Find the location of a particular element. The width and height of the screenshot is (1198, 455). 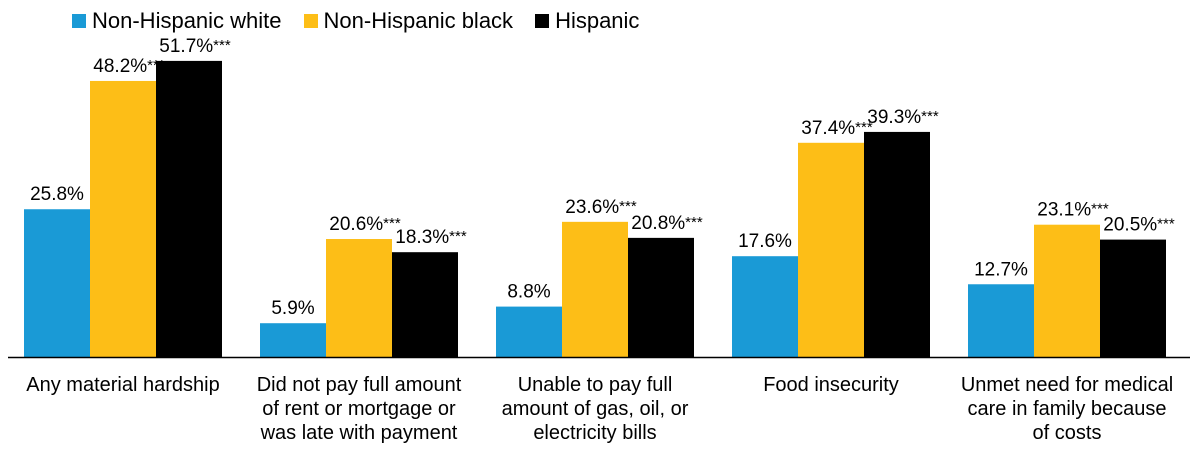

data-label-value: 20.5% is located at coordinates (1130, 225).